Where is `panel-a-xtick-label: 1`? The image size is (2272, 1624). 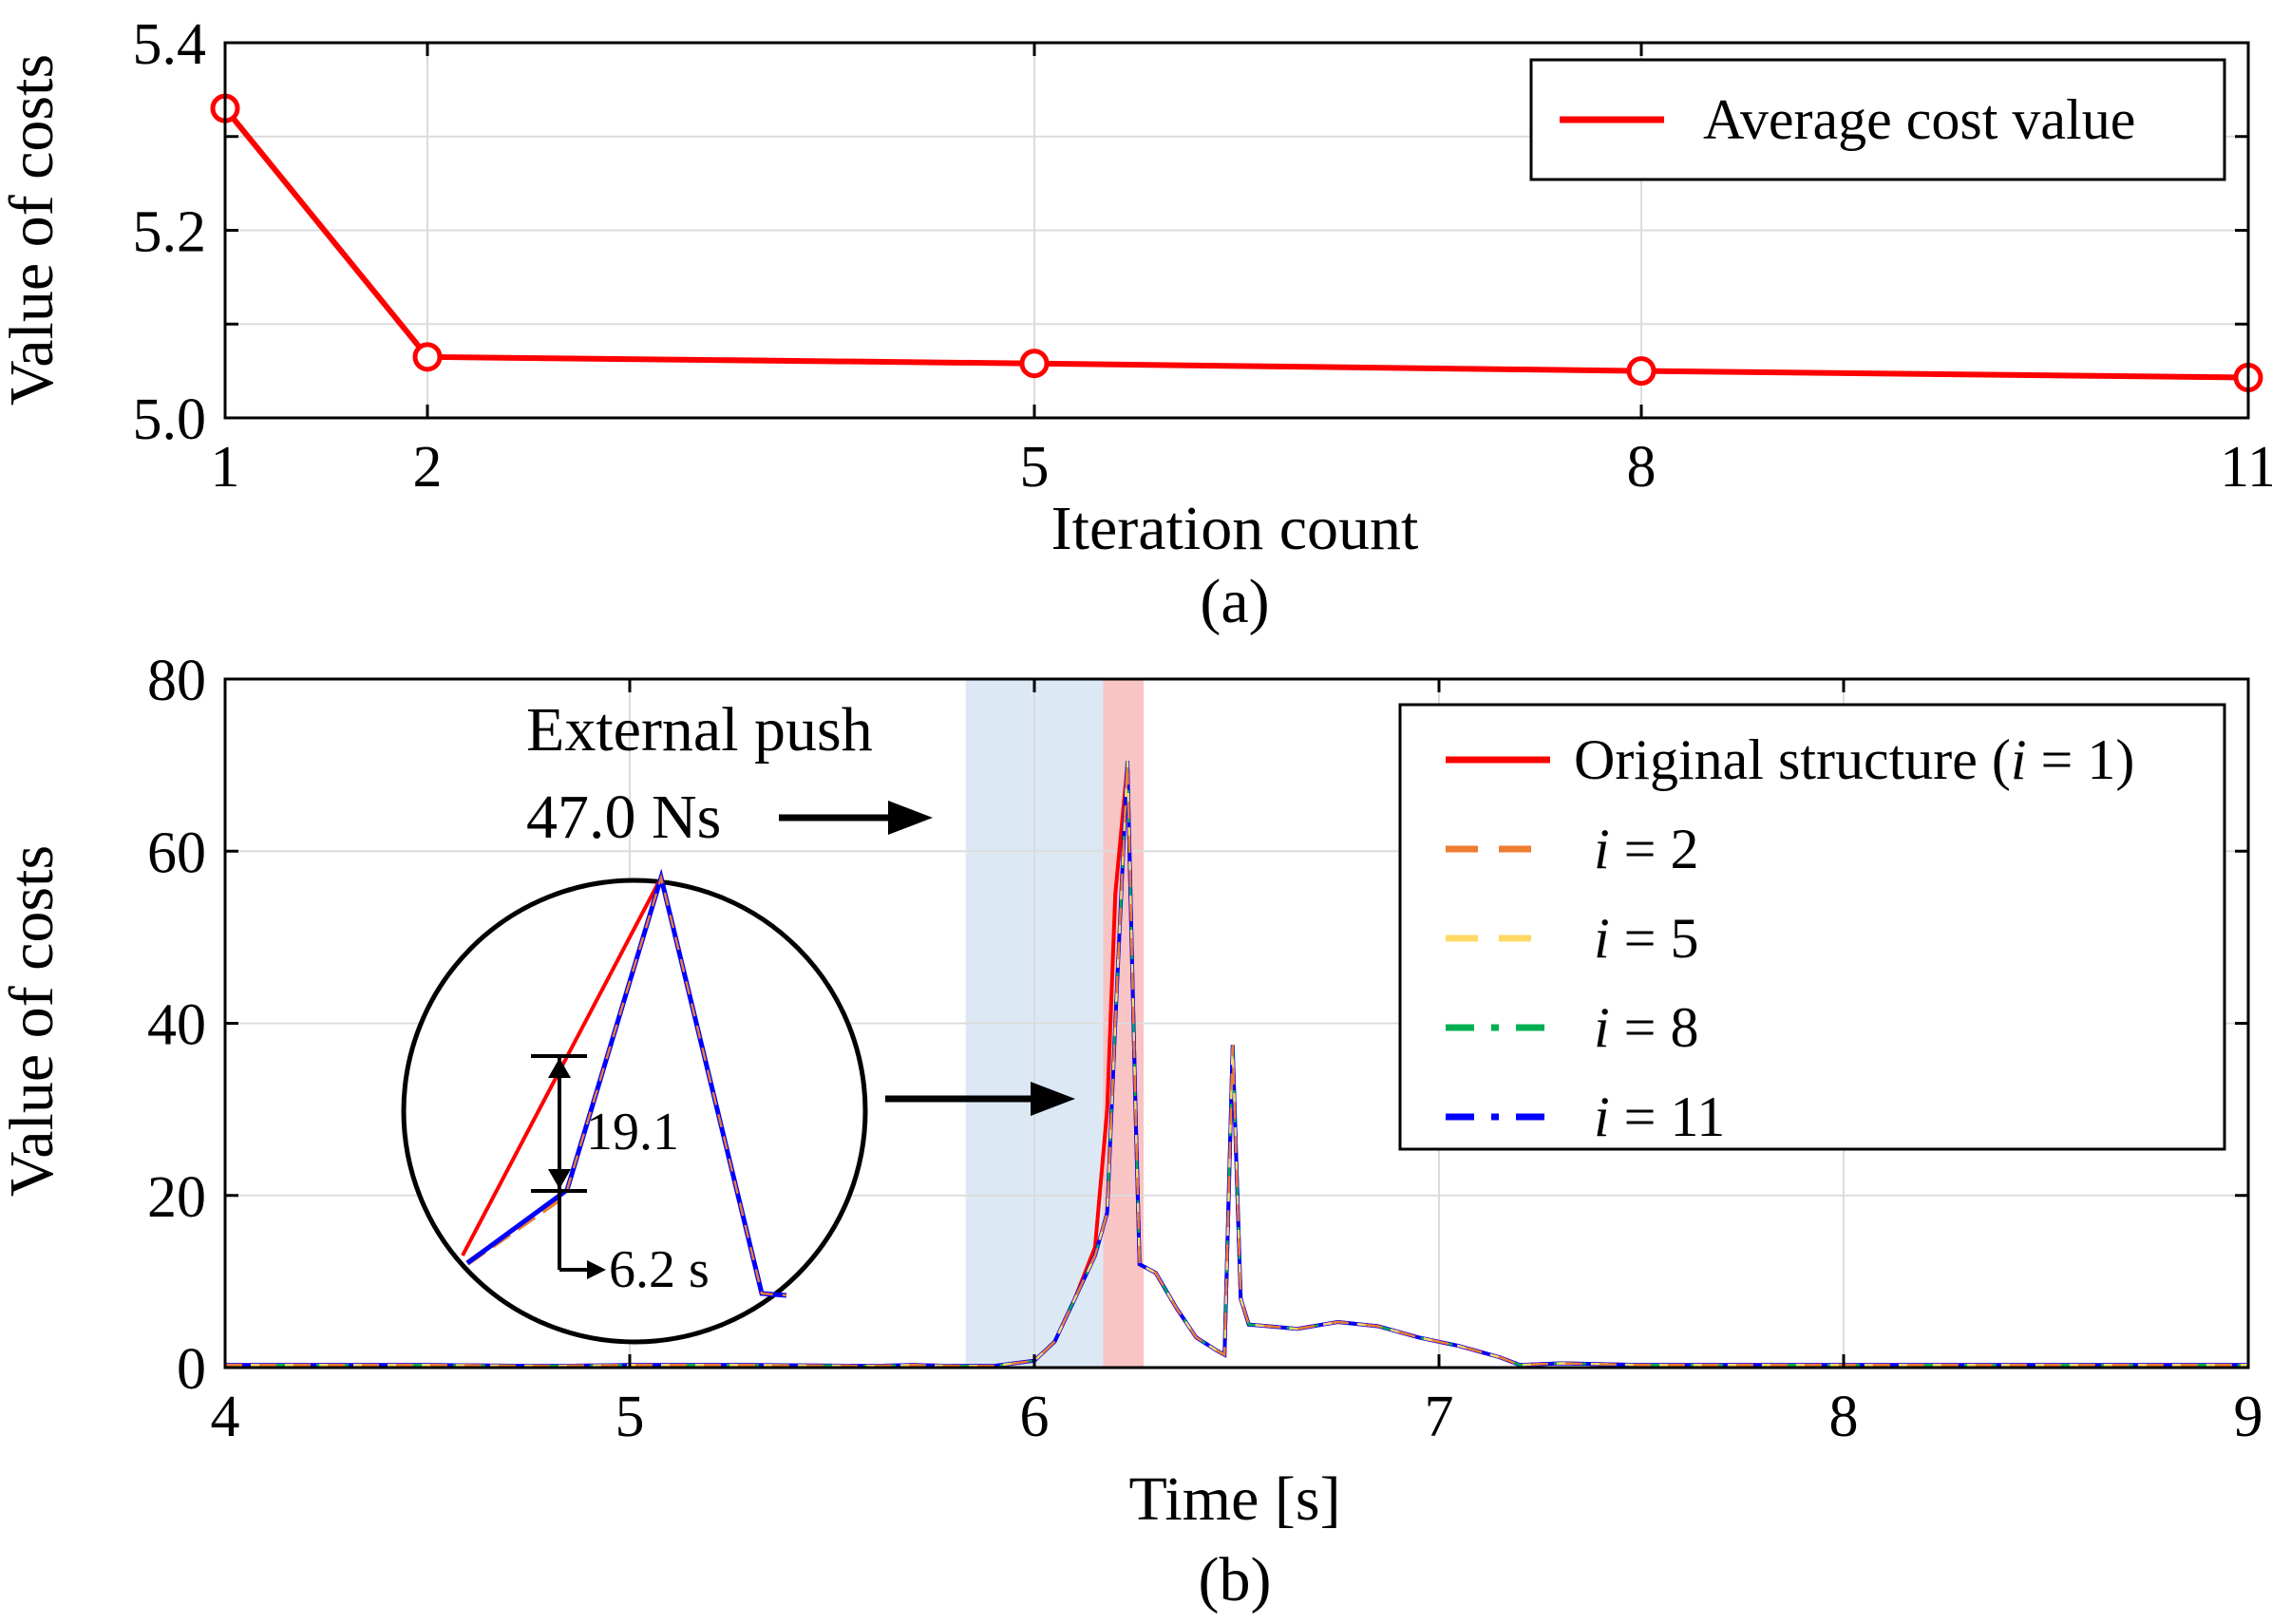
panel-a-xtick-label: 1 is located at coordinates (225, 467).